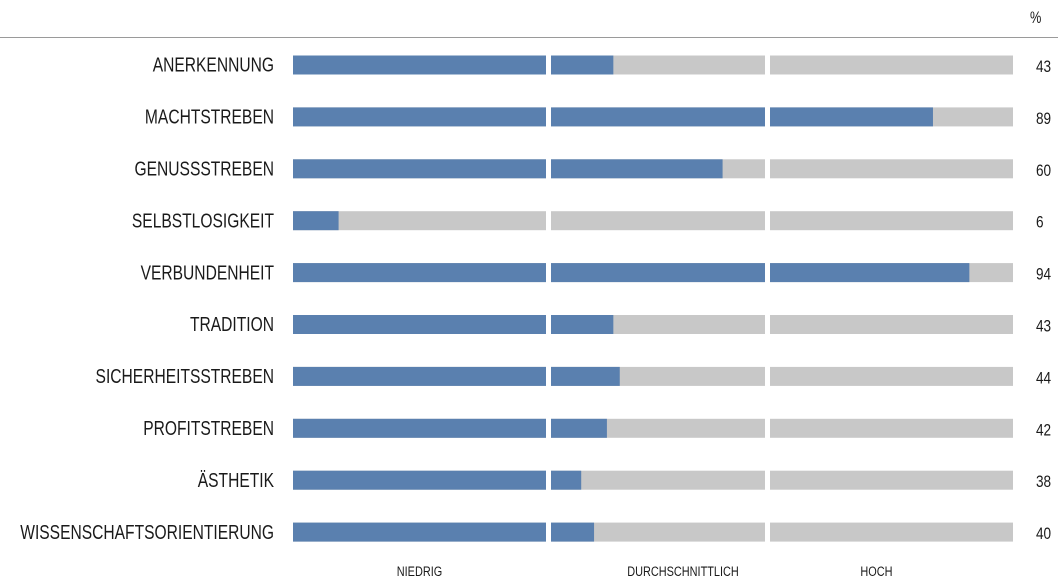 Image resolution: width=1058 pixels, height=587 pixels. What do you see at coordinates (1036, 17) in the screenshot?
I see `unit-label: %` at bounding box center [1036, 17].